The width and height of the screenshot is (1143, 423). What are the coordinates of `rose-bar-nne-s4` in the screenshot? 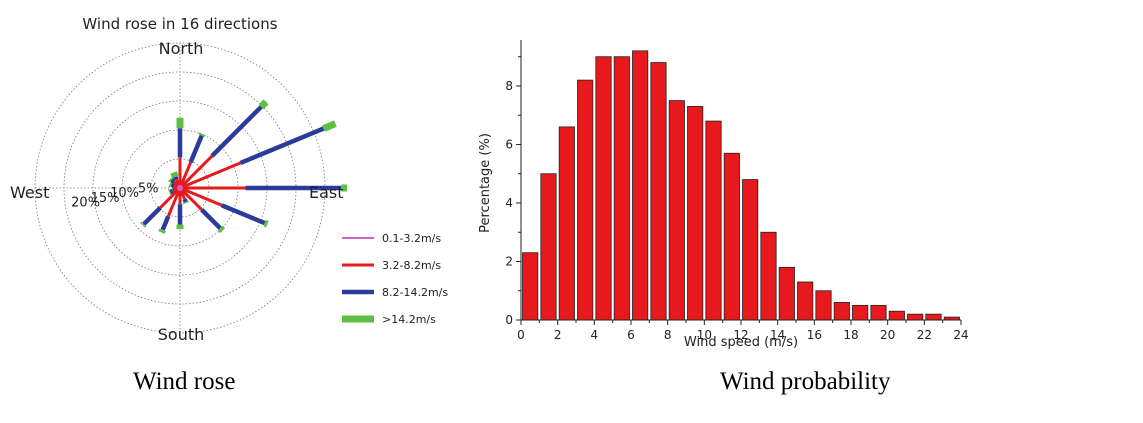 It's located at (202, 134).